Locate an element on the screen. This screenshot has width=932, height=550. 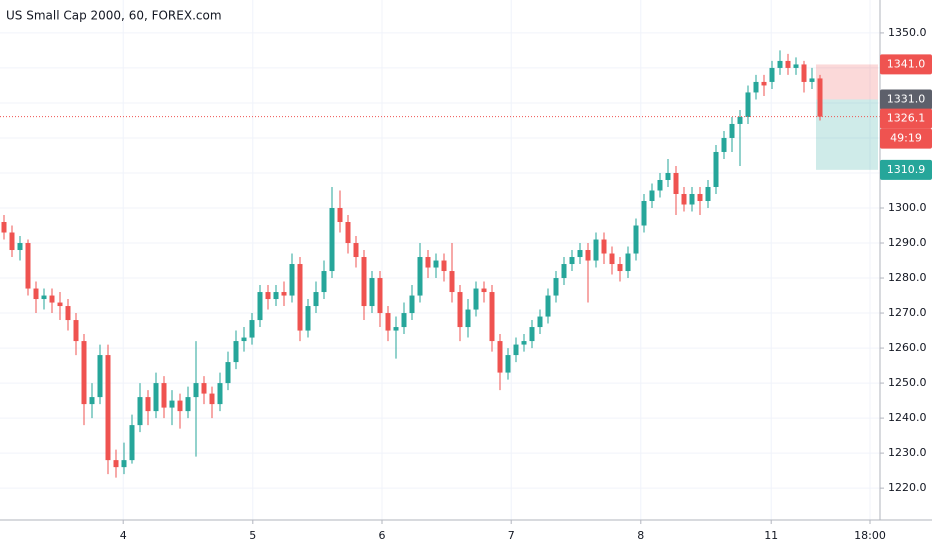
x-tick-label: 4 is located at coordinates (123, 535).